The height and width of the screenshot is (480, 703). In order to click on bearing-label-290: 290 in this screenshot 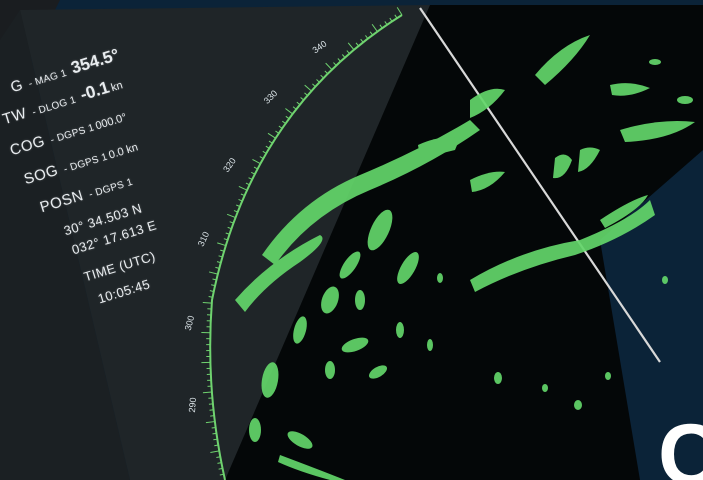, I will do `click(192, 405)`.